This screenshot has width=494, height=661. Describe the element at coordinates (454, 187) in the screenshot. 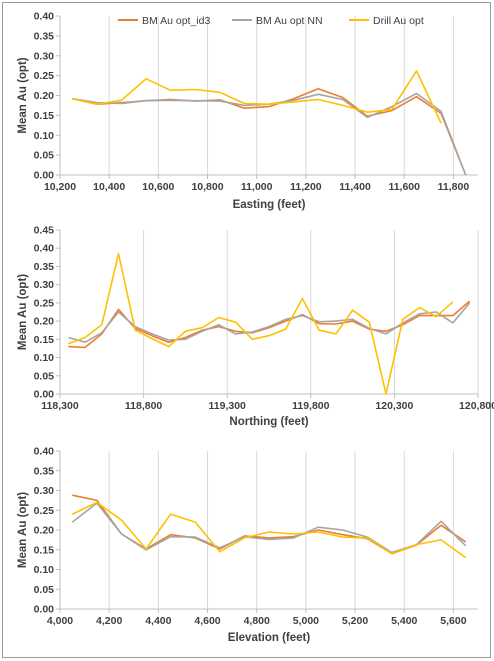

I see `x-tick-label: 11,800` at that location.